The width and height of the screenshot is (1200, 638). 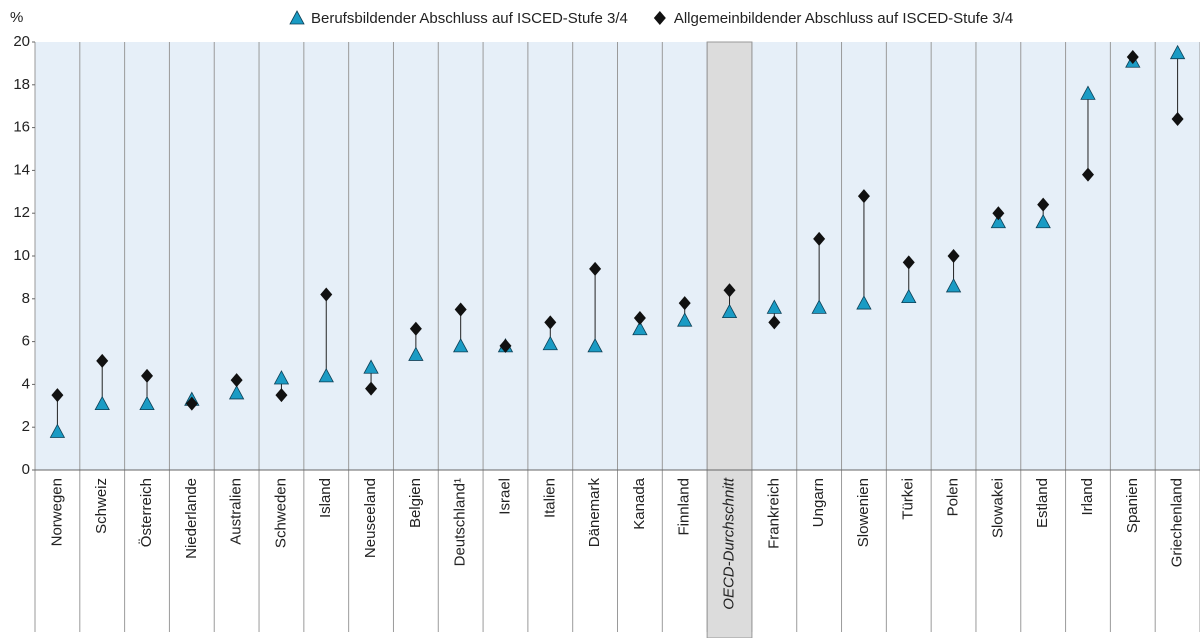 I want to click on y-tick-label: 0, so click(x=26, y=469).